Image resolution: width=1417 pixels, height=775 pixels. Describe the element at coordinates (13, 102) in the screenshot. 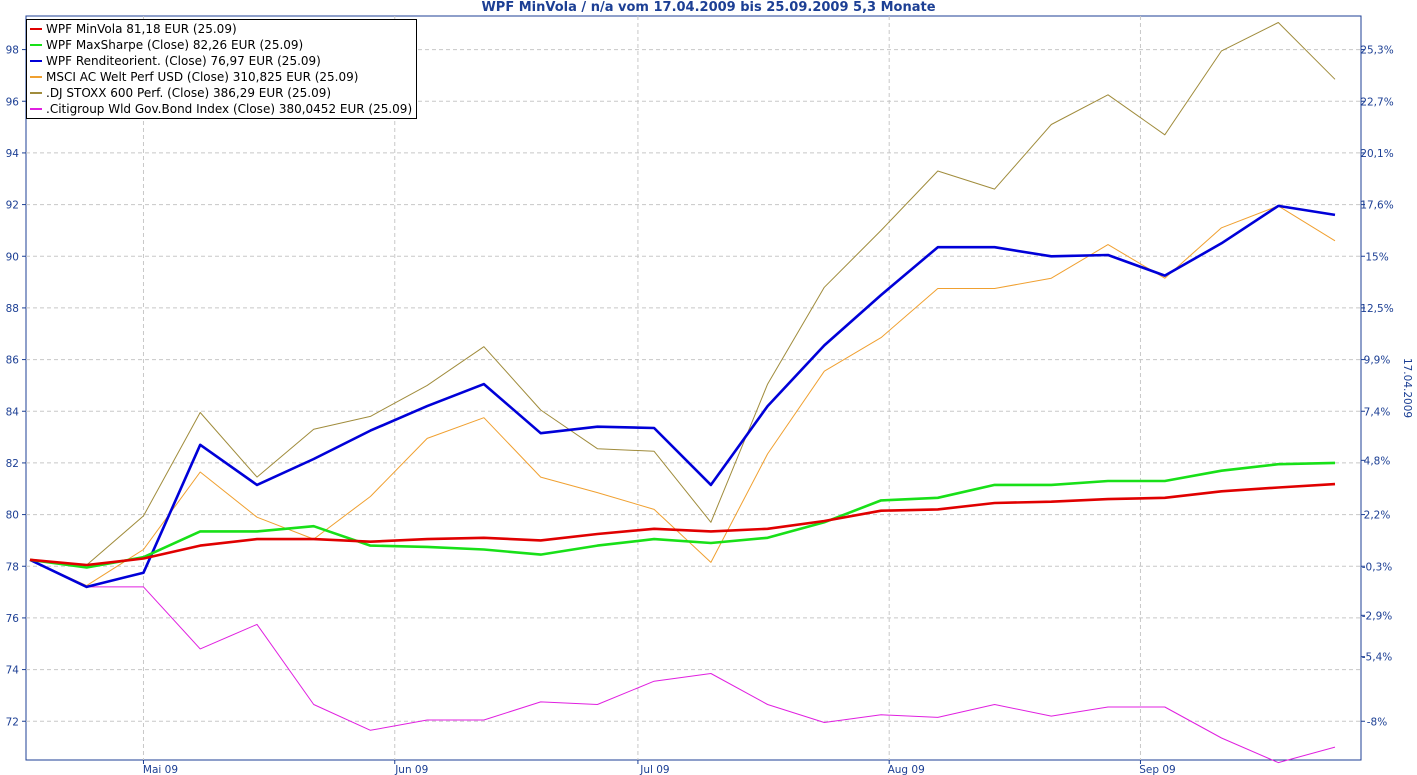

I see `y-tick-label-left: 96` at that location.